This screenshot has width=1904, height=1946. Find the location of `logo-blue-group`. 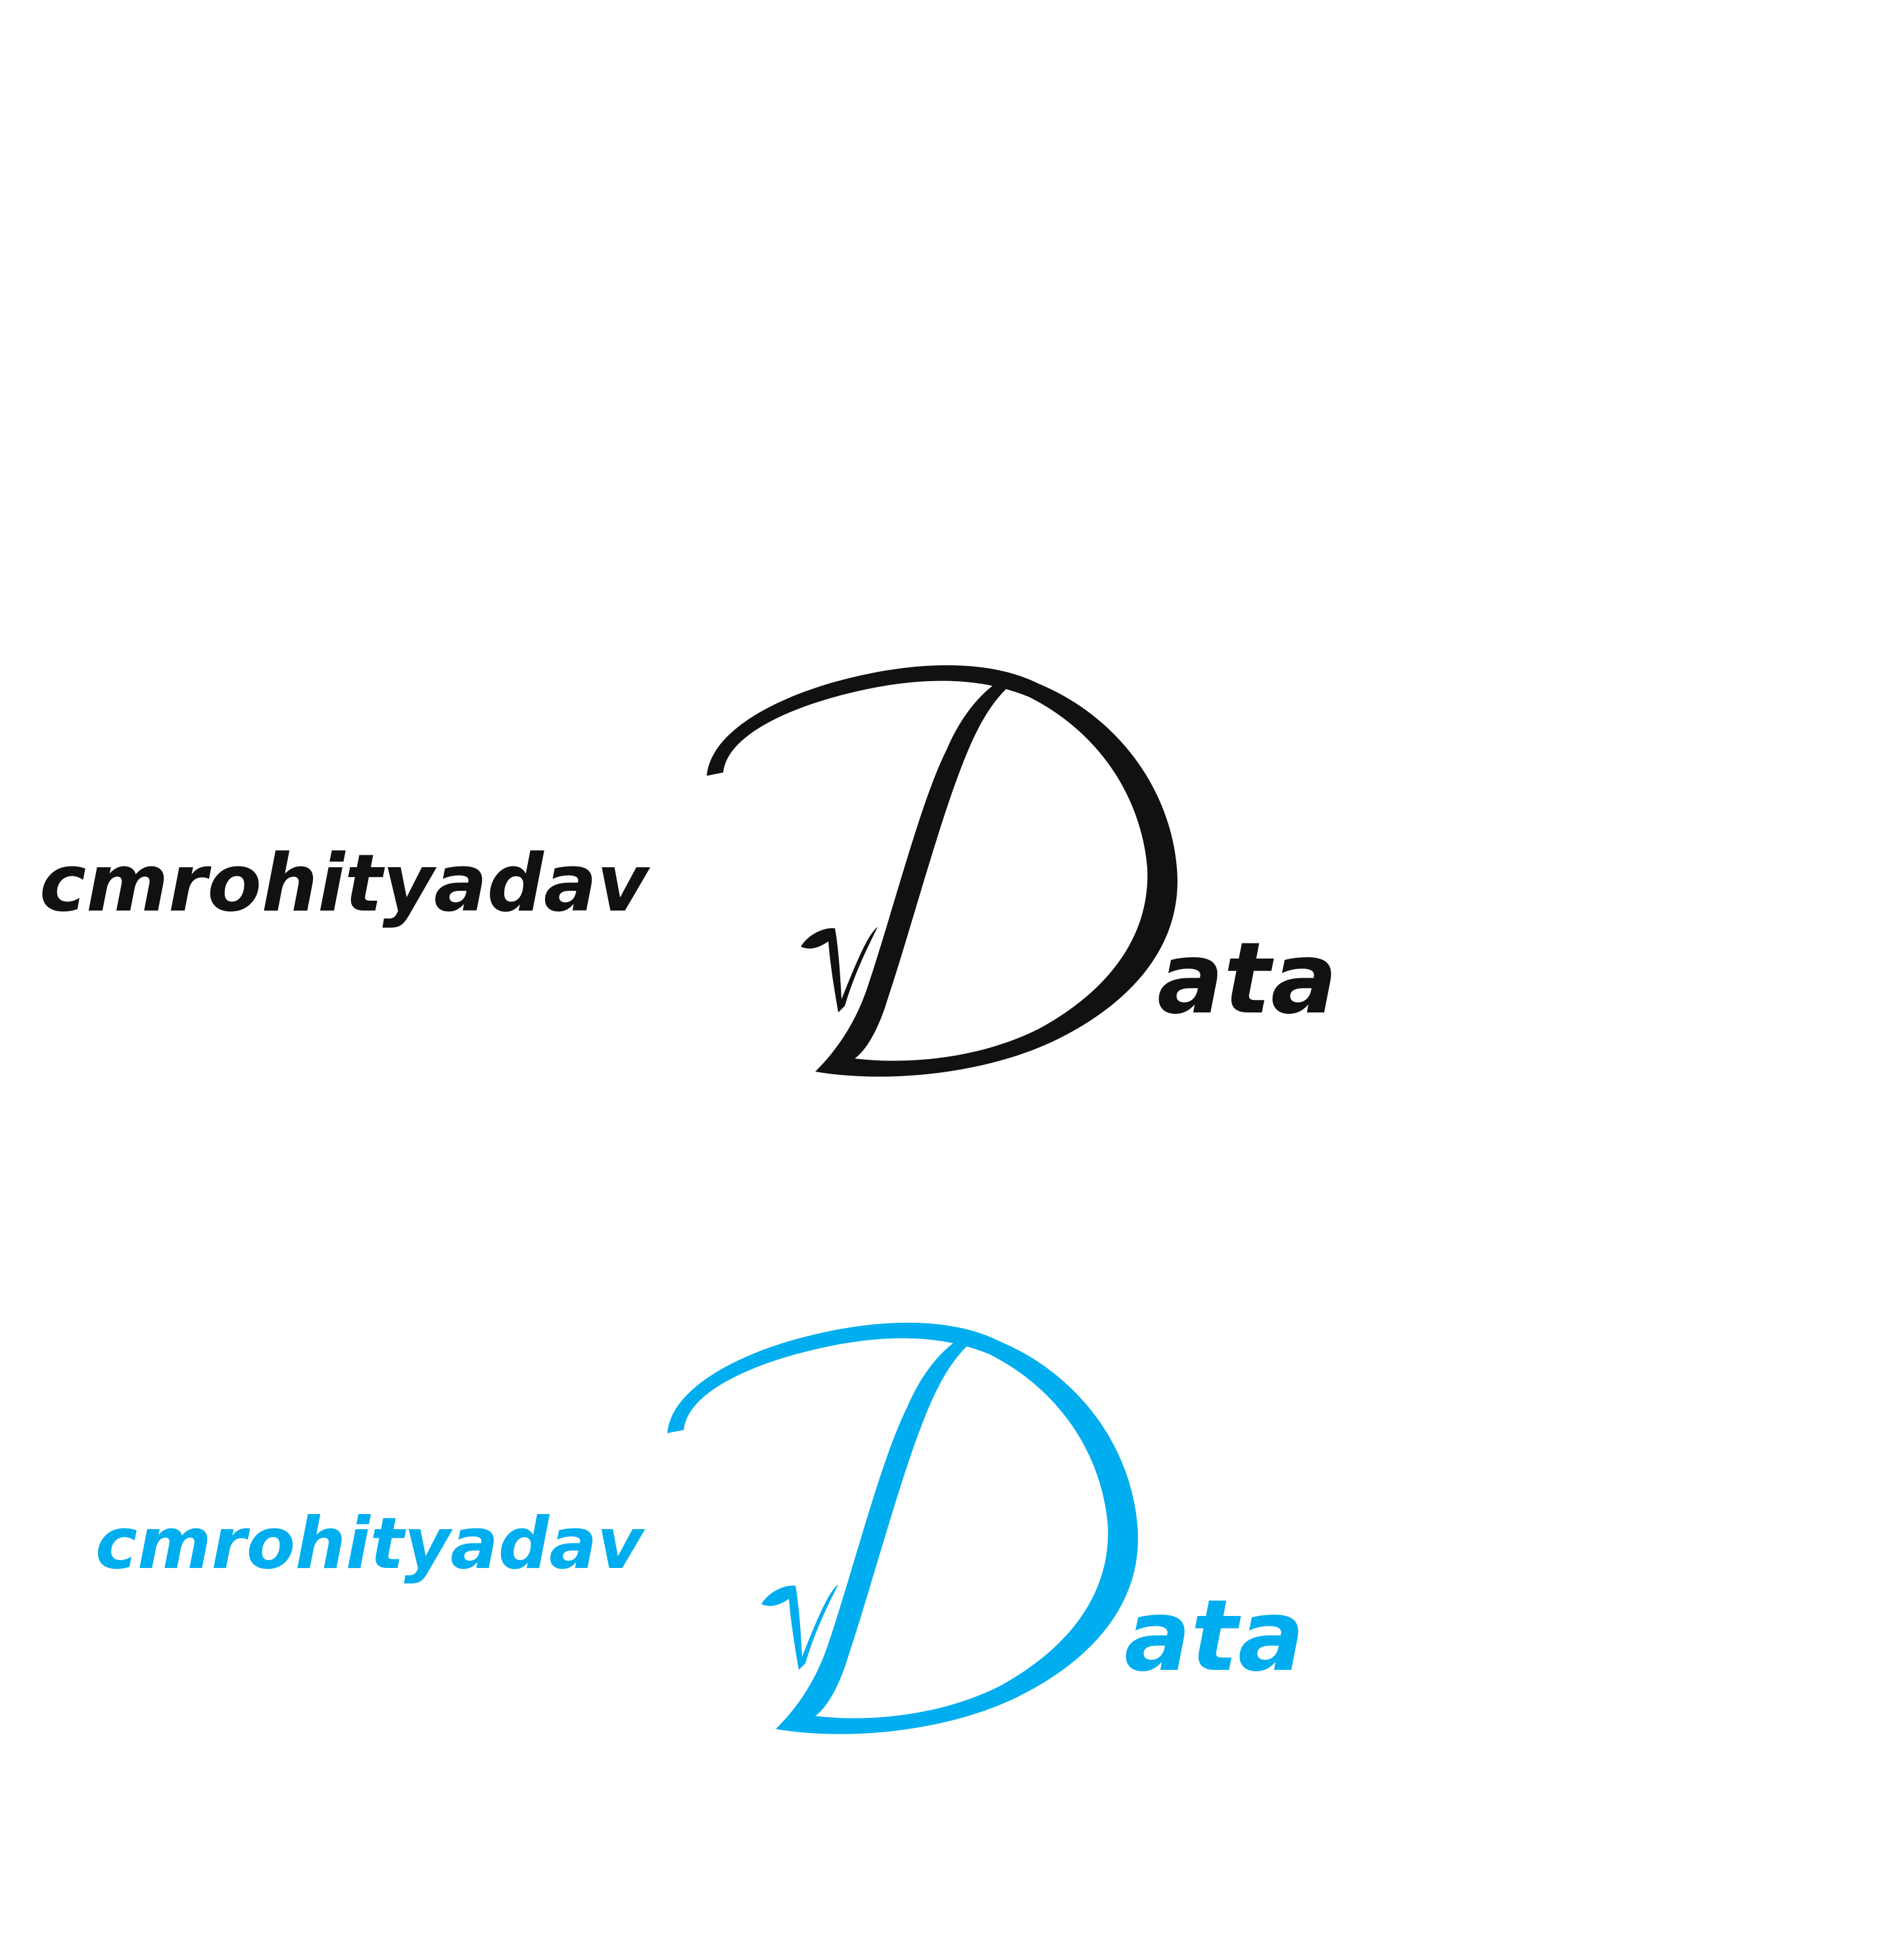

logo-blue-group is located at coordinates (902, 1528).